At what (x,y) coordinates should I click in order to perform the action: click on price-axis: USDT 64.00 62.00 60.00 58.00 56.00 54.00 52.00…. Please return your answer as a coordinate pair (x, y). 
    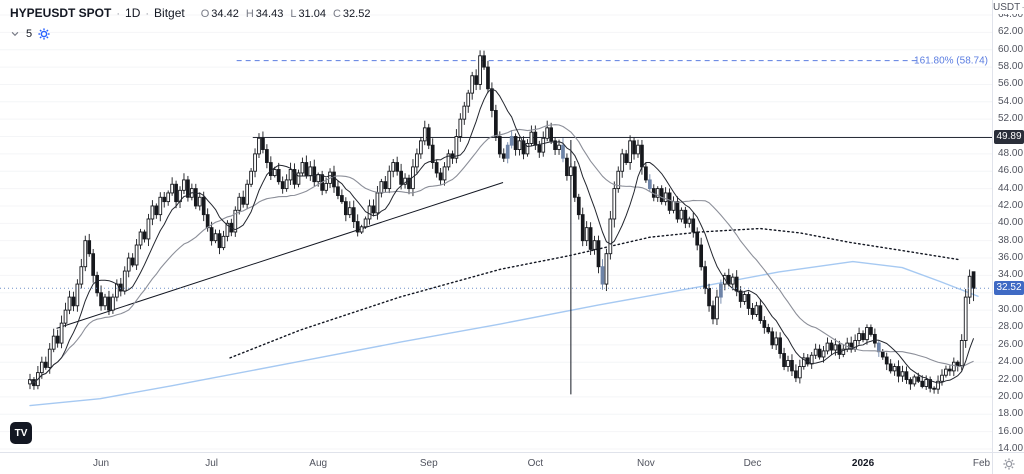
    Looking at the image, I should click on (1008, 227).